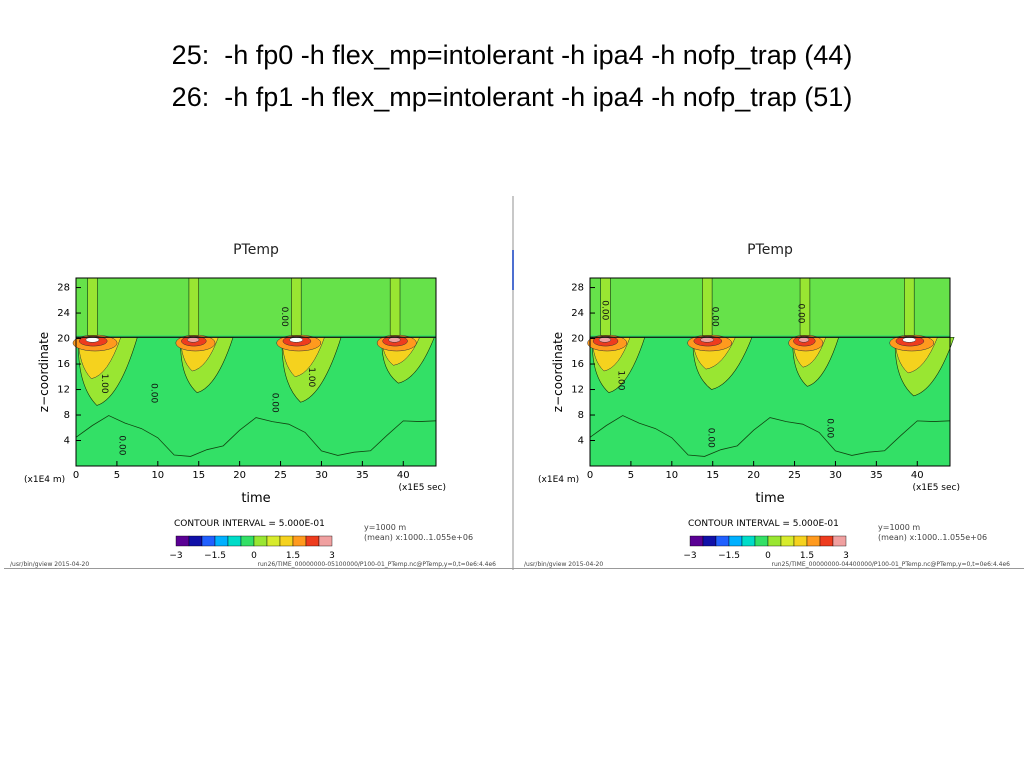 The width and height of the screenshot is (1024, 768). Describe the element at coordinates (729, 556) in the screenshot. I see `colorbar-tick-label: −1.5` at that location.